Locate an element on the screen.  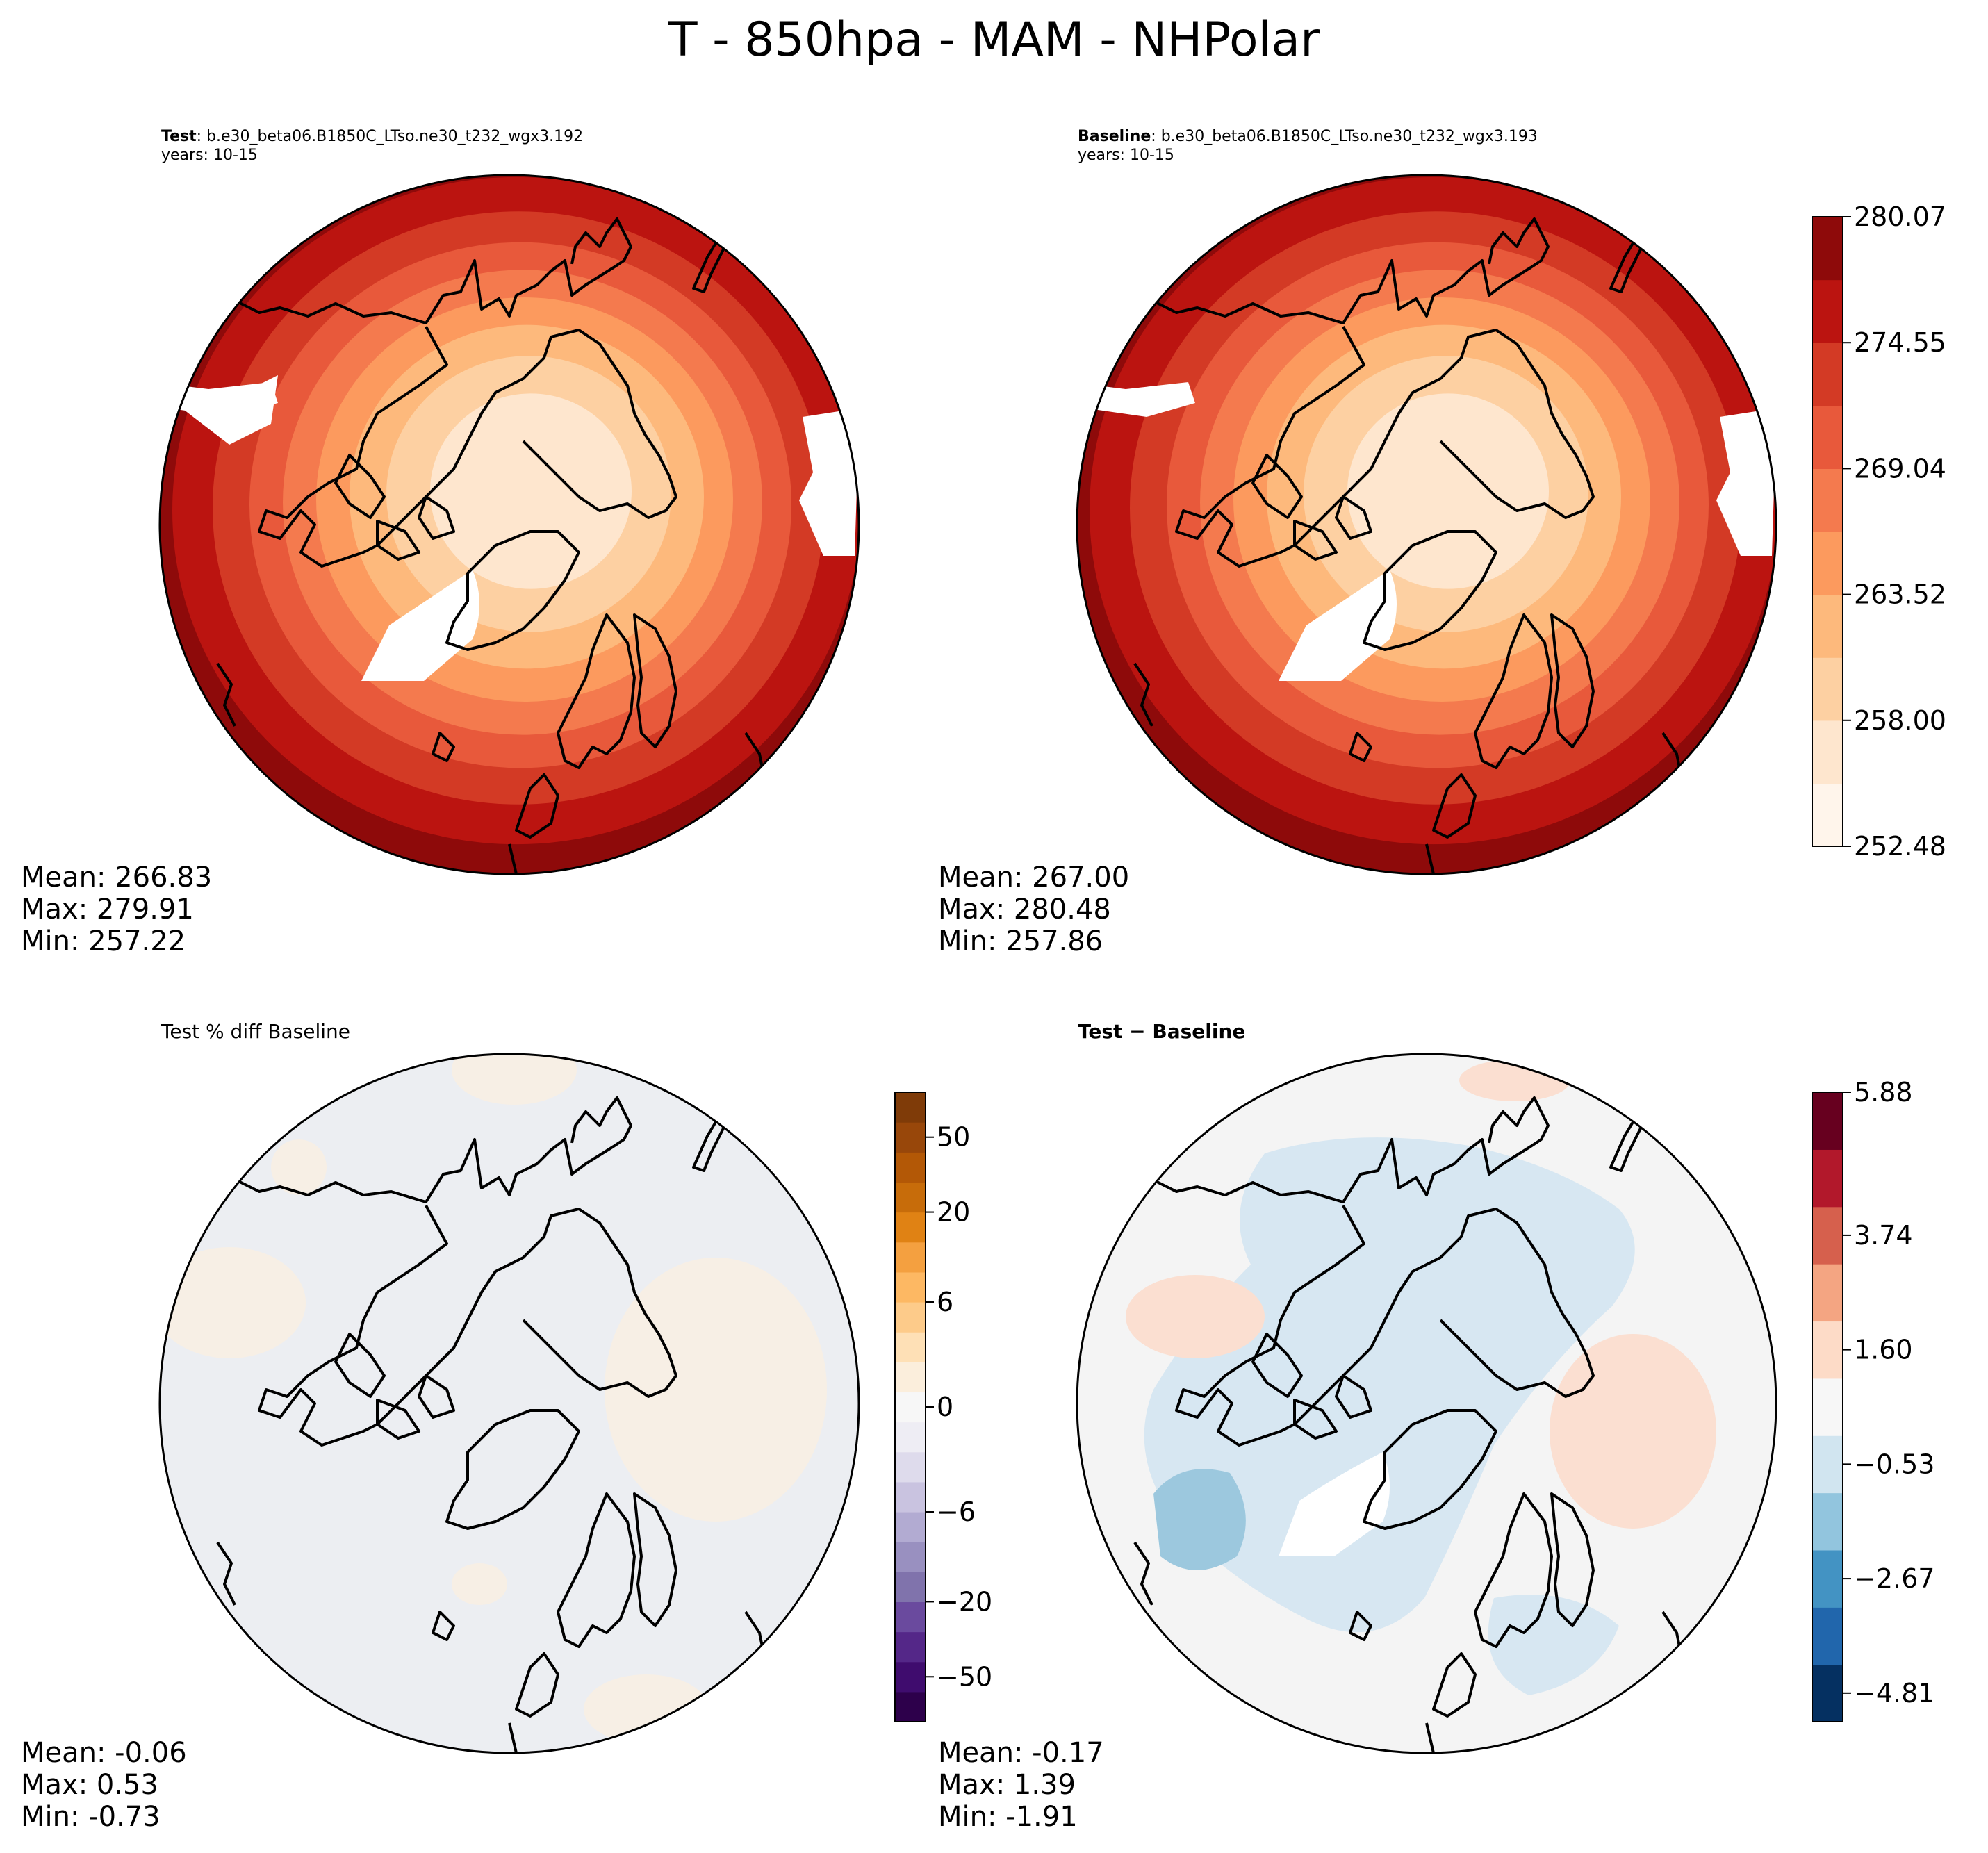
diff-mean: Mean: -0.17 is located at coordinates (1021, 1753).